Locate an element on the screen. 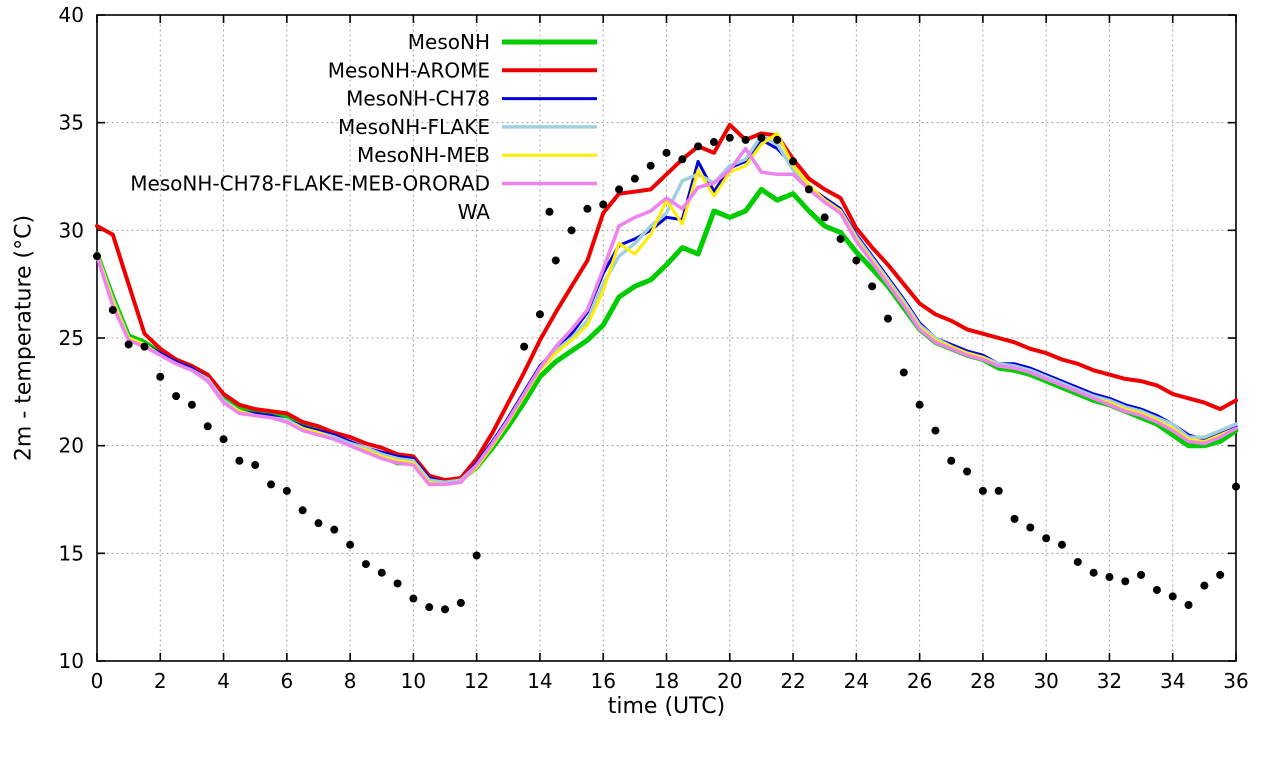 The width and height of the screenshot is (1280, 760). x-tick-label: 6 is located at coordinates (286, 681).